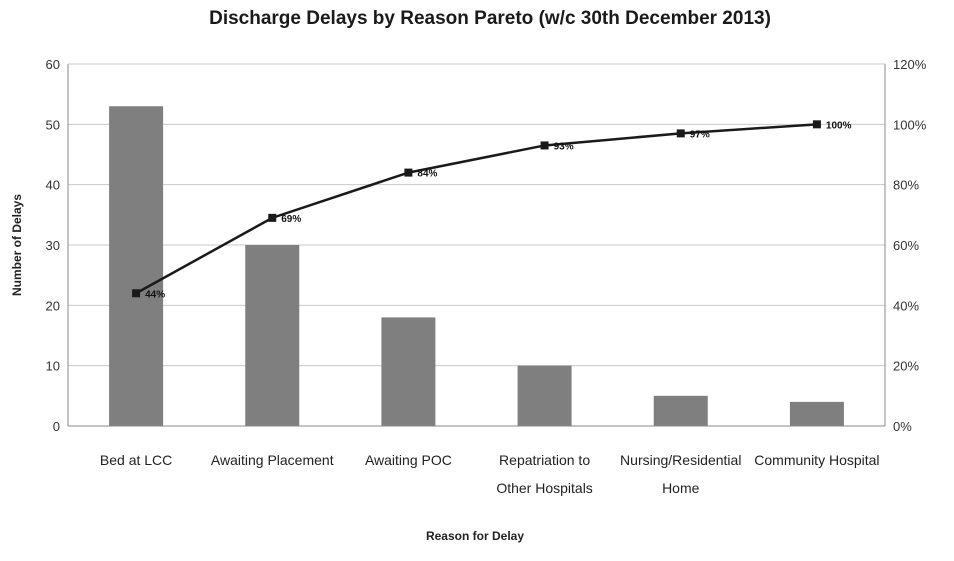  Describe the element at coordinates (291, 219) in the screenshot. I see `data-label: 69%` at that location.